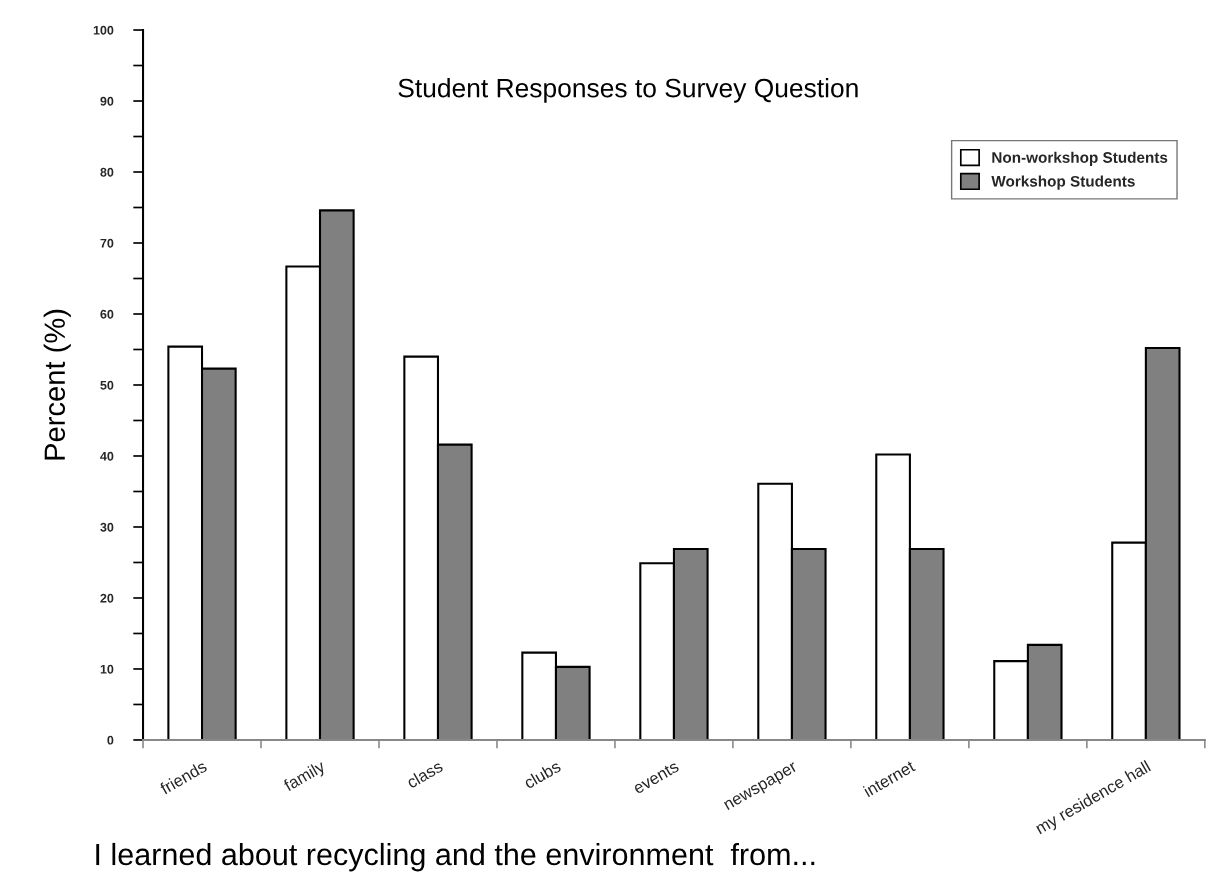 The image size is (1208, 888). Describe the element at coordinates (424, 774) in the screenshot. I see `x-tick-label: class` at that location.